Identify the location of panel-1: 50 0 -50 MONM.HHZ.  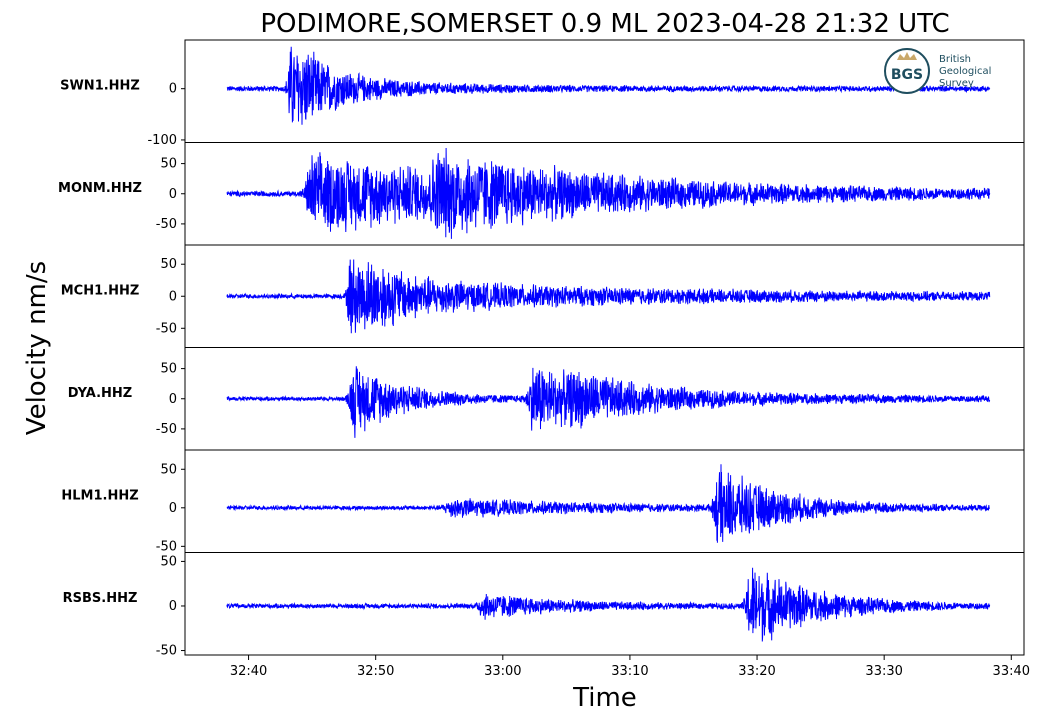
(541, 194).